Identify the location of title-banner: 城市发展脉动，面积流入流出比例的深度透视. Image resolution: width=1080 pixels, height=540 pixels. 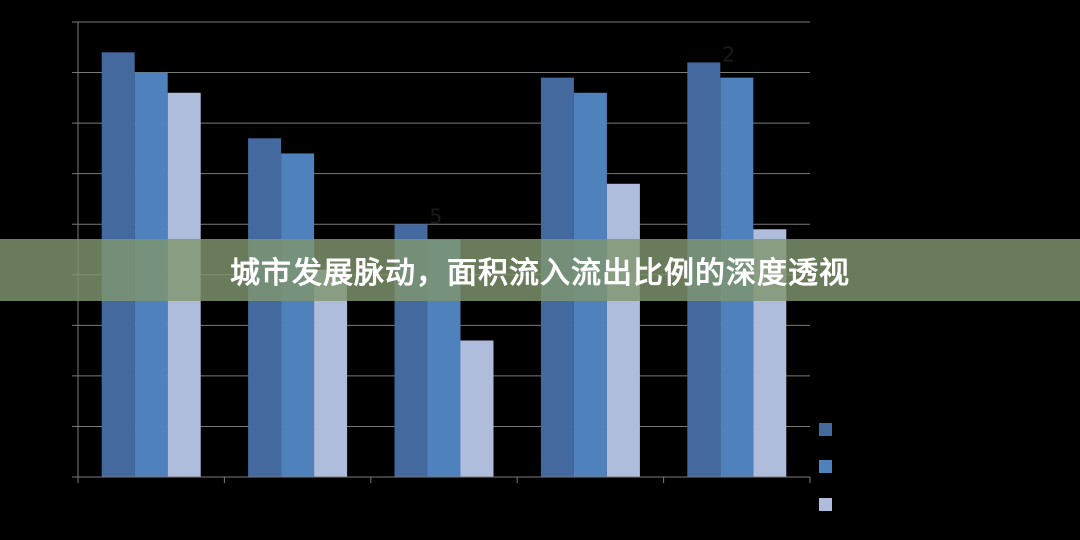
(540, 270).